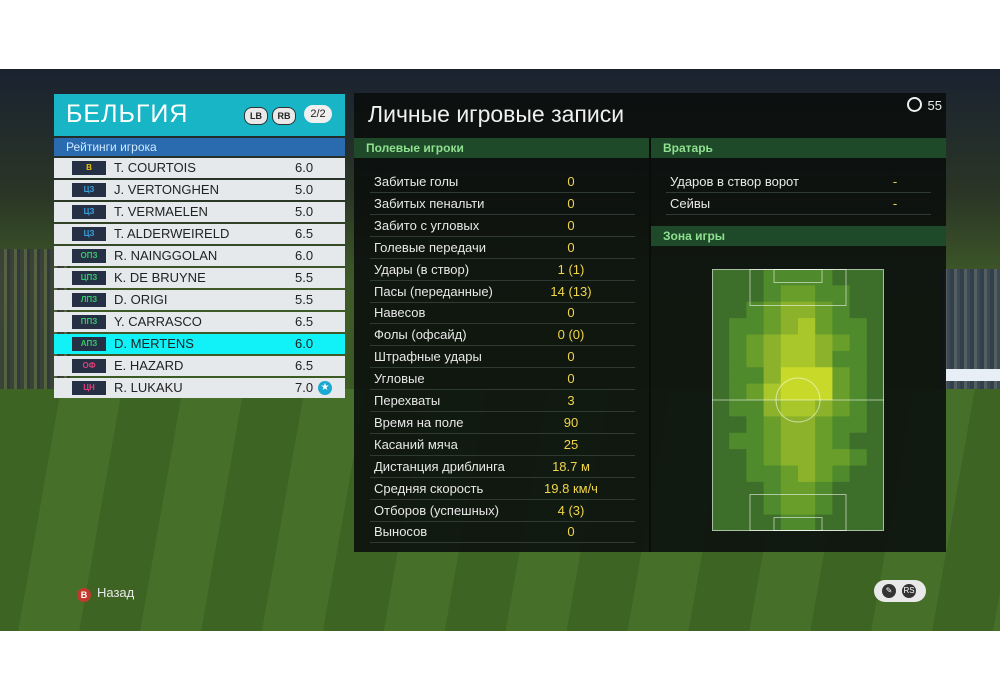  Describe the element at coordinates (148, 387) in the screenshot. I see `player-name: R. LUKAKU` at that location.